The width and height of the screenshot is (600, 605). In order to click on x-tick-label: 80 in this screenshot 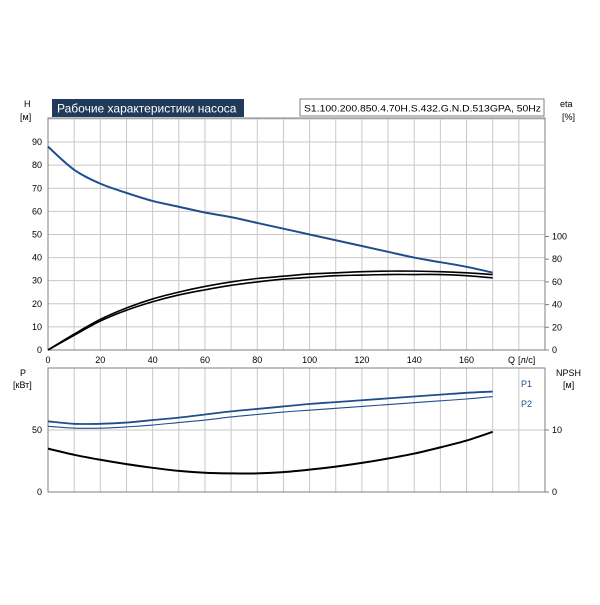, I will do `click(257, 360)`.